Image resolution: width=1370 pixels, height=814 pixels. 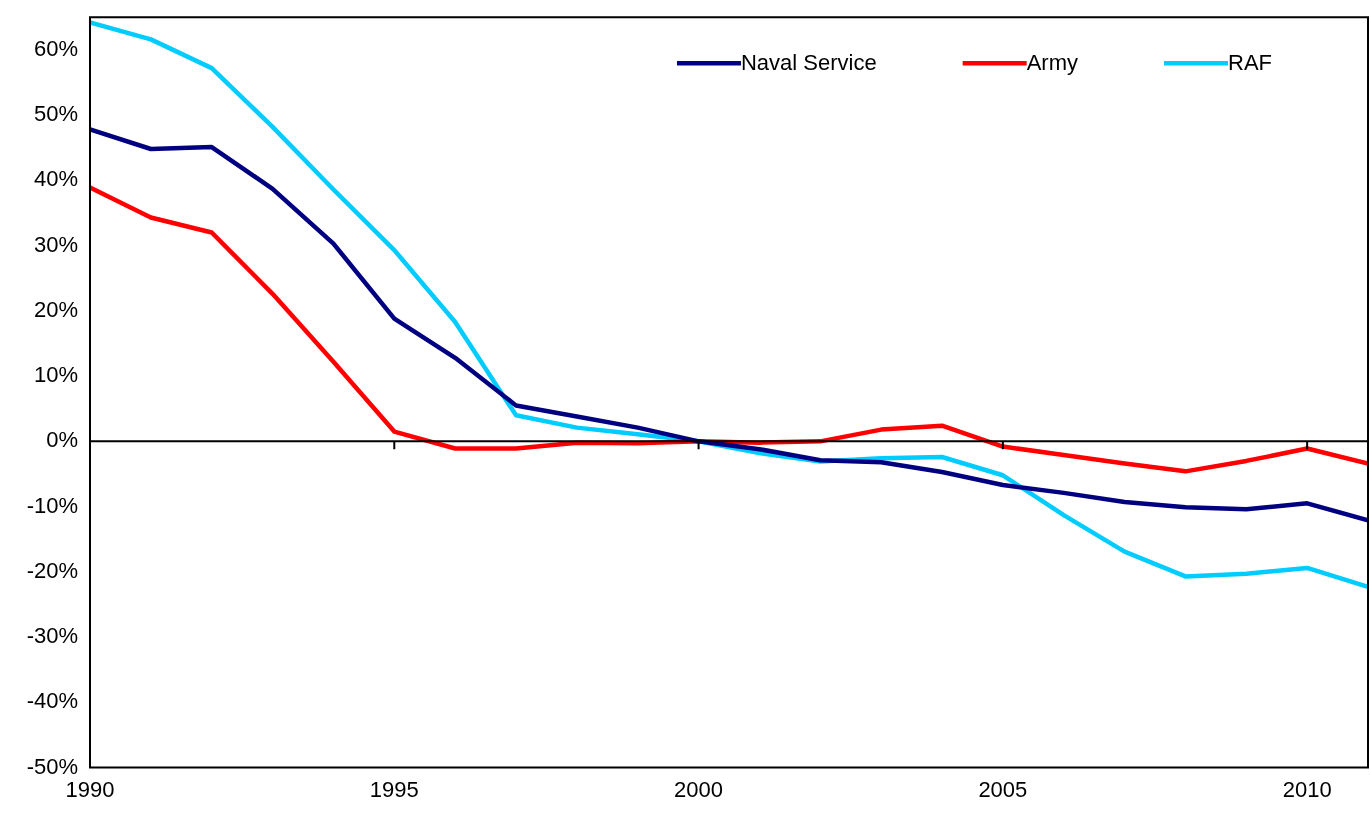 What do you see at coordinates (699, 789) in the screenshot?
I see `x-tick-label: 2000` at bounding box center [699, 789].